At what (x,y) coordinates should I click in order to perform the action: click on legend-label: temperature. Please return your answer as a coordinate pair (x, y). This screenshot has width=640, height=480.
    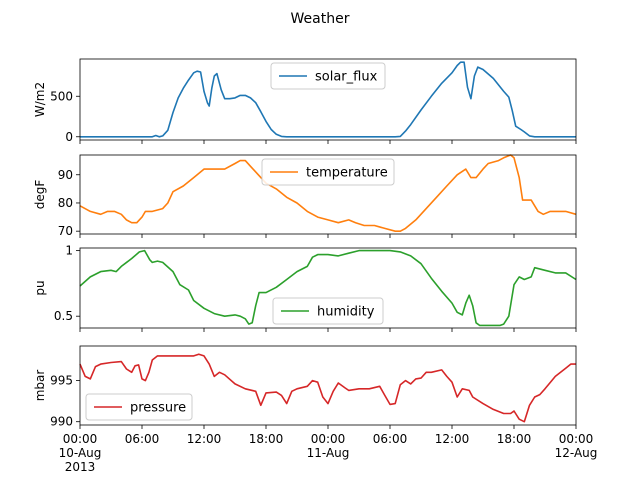
    Looking at the image, I should click on (347, 173).